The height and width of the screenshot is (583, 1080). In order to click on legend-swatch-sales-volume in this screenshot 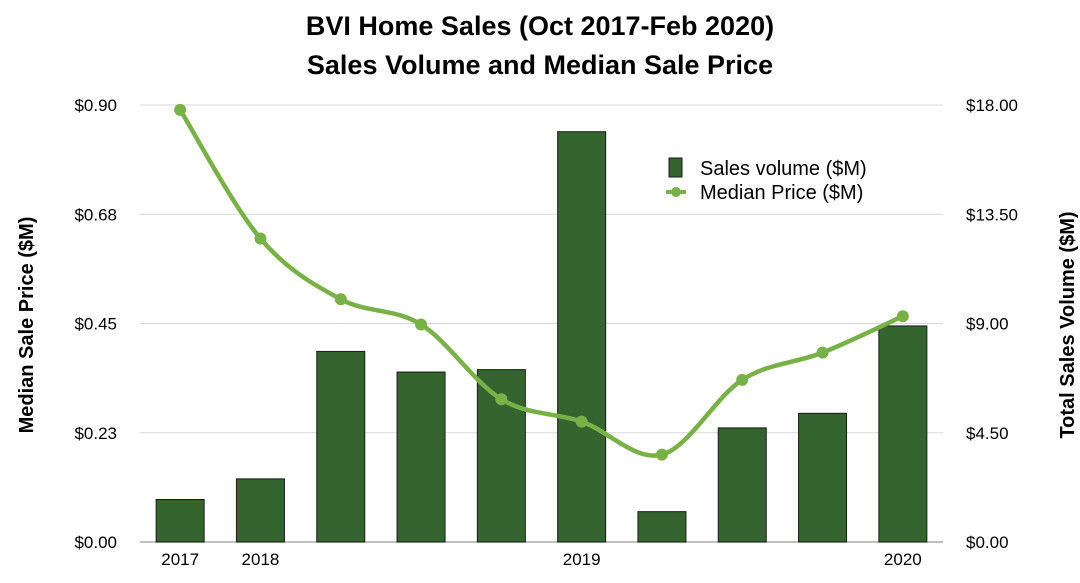, I will do `click(675, 167)`.